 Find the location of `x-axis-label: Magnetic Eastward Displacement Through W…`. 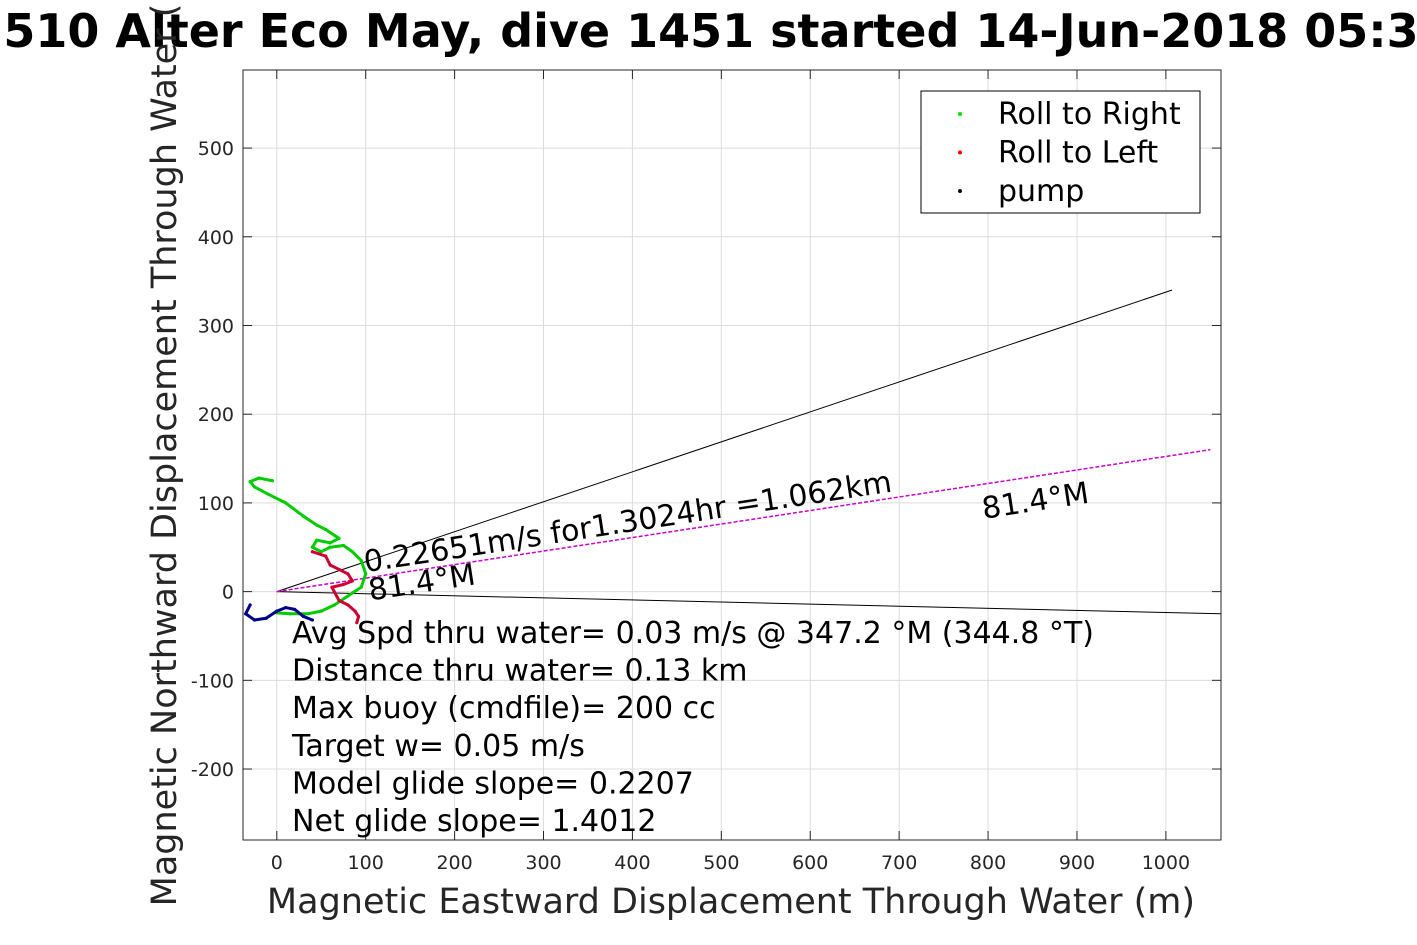

x-axis-label: Magnetic Eastward Displacement Through W… is located at coordinates (731, 902).